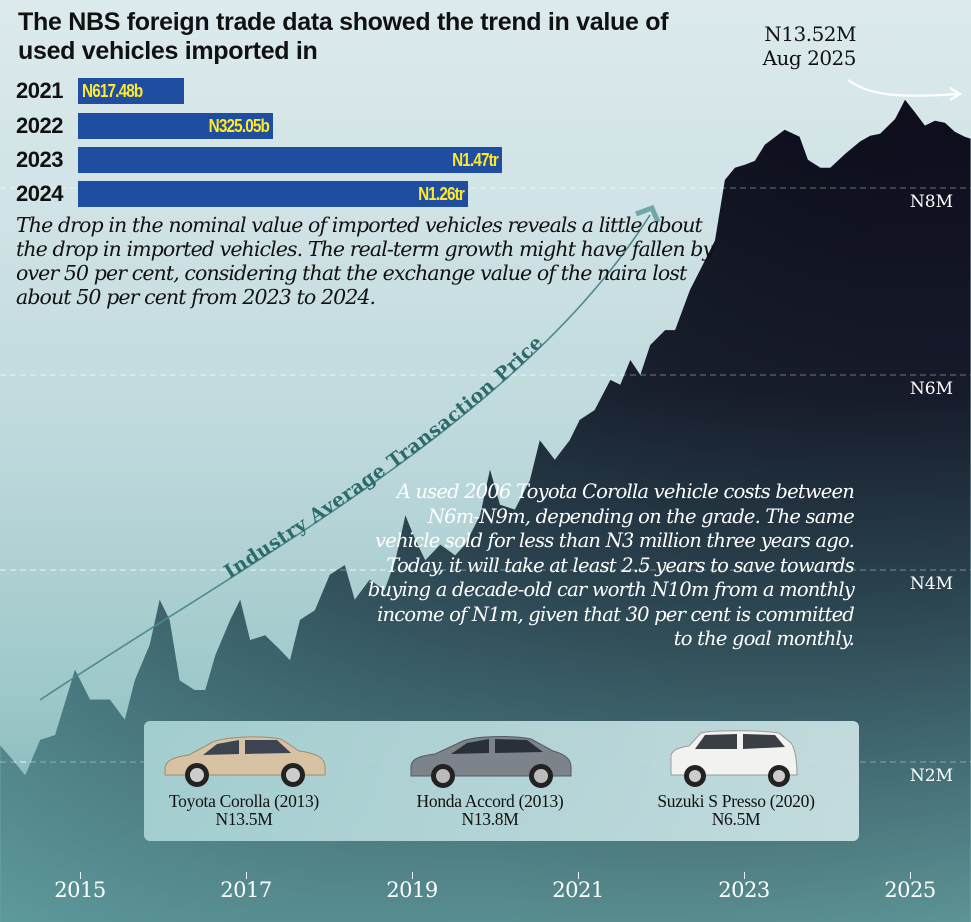 This screenshot has width=971, height=922. I want to click on car-card-honda-accord: Honda Accord (2013) N13.8M, so click(490, 778).